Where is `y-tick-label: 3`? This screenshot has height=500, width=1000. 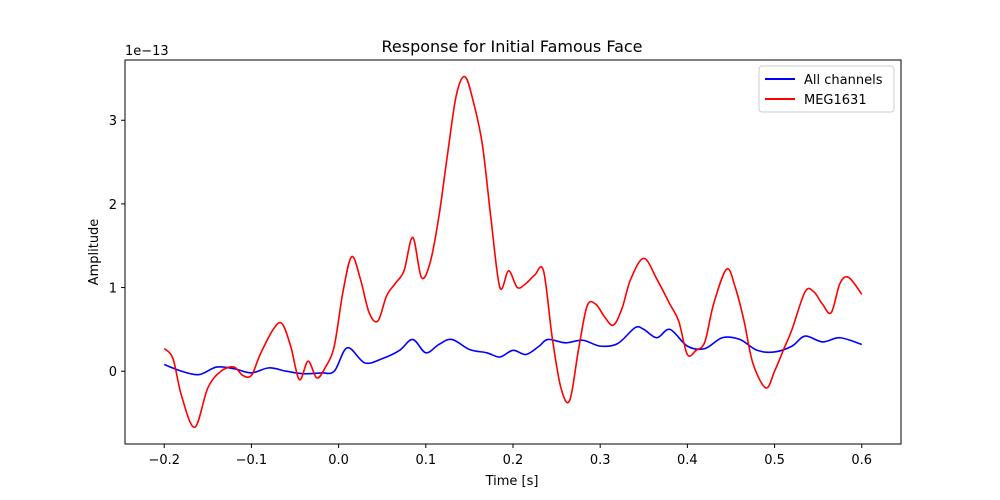 y-tick-label: 3 is located at coordinates (113, 121).